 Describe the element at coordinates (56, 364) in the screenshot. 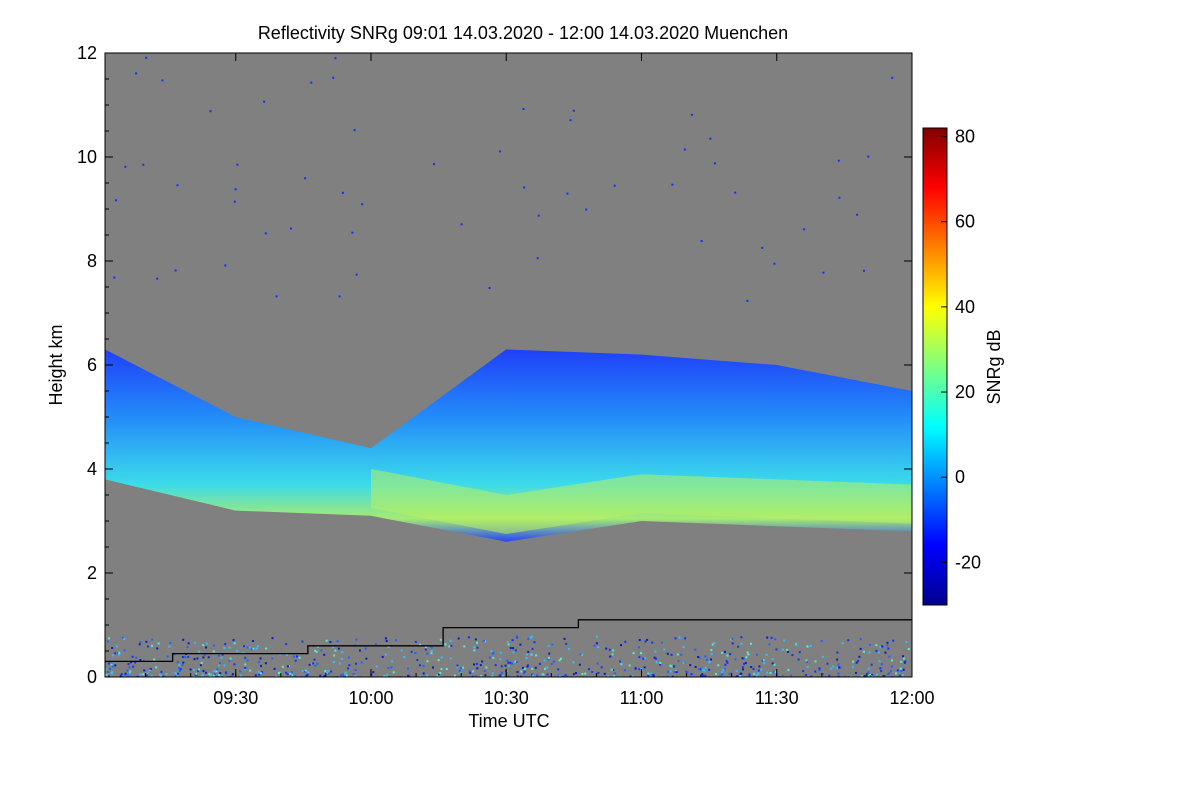

I see `y-axis-label: Height km` at that location.